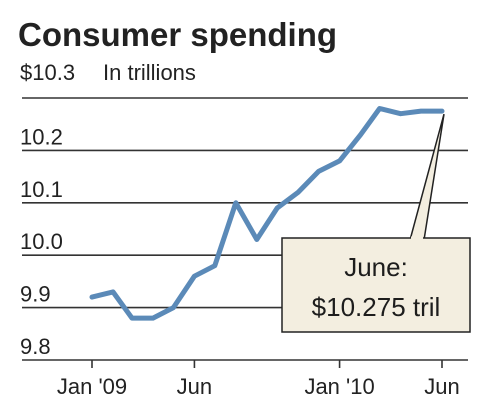  Describe the element at coordinates (35, 346) in the screenshot. I see `y-tick-label: 9.8` at that location.